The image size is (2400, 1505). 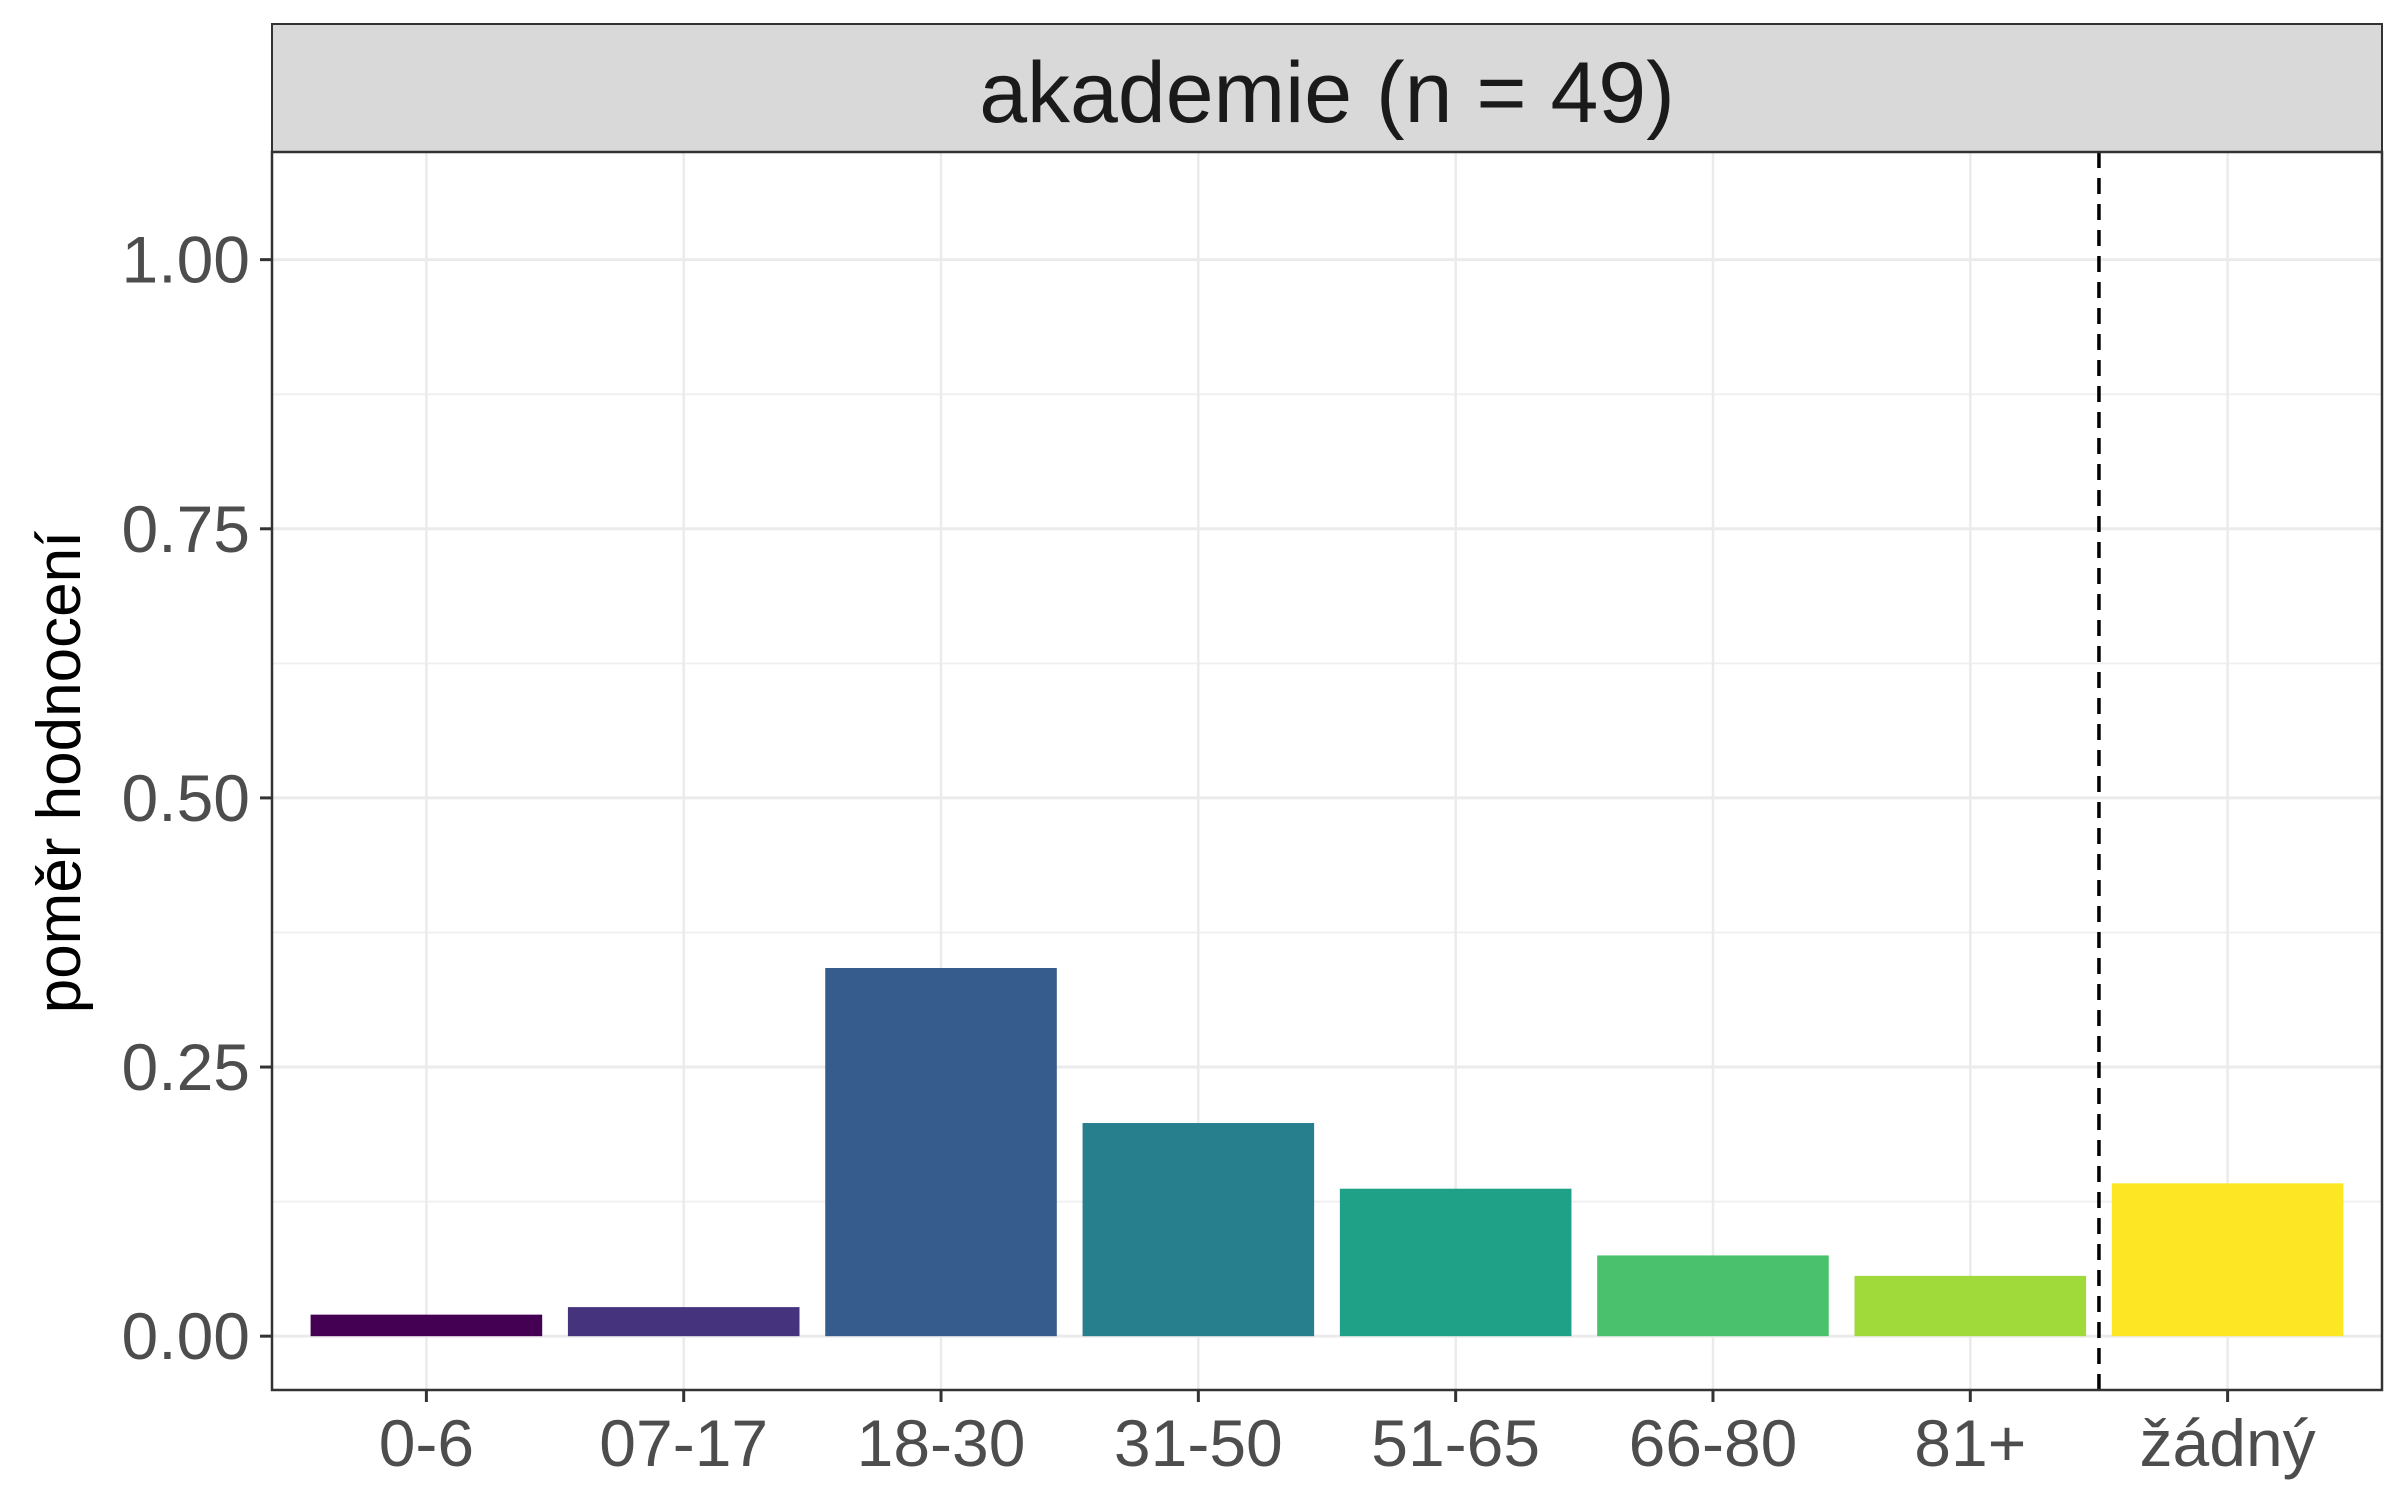 What do you see at coordinates (1327, 93) in the screenshot?
I see `facet-title: akademie (n = 49)` at bounding box center [1327, 93].